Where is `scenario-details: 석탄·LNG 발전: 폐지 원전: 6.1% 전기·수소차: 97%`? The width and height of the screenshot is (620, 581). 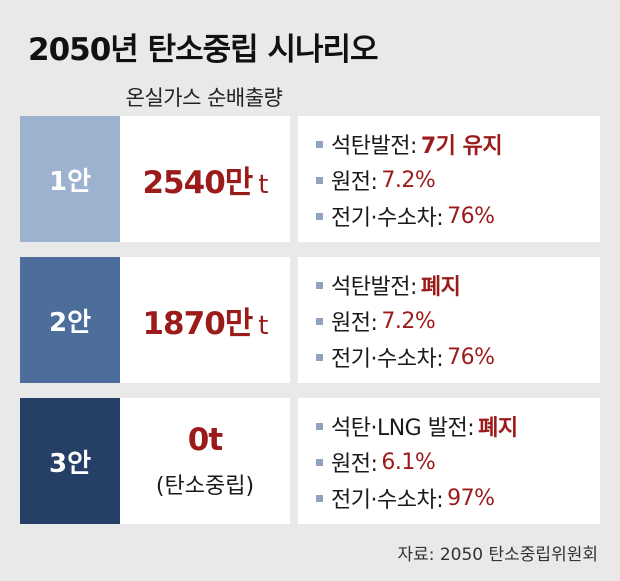
scenario-details: 석탄·LNG 발전: 폐지 원전: 6.1% 전기·수소차: 97% is located at coordinates (449, 461).